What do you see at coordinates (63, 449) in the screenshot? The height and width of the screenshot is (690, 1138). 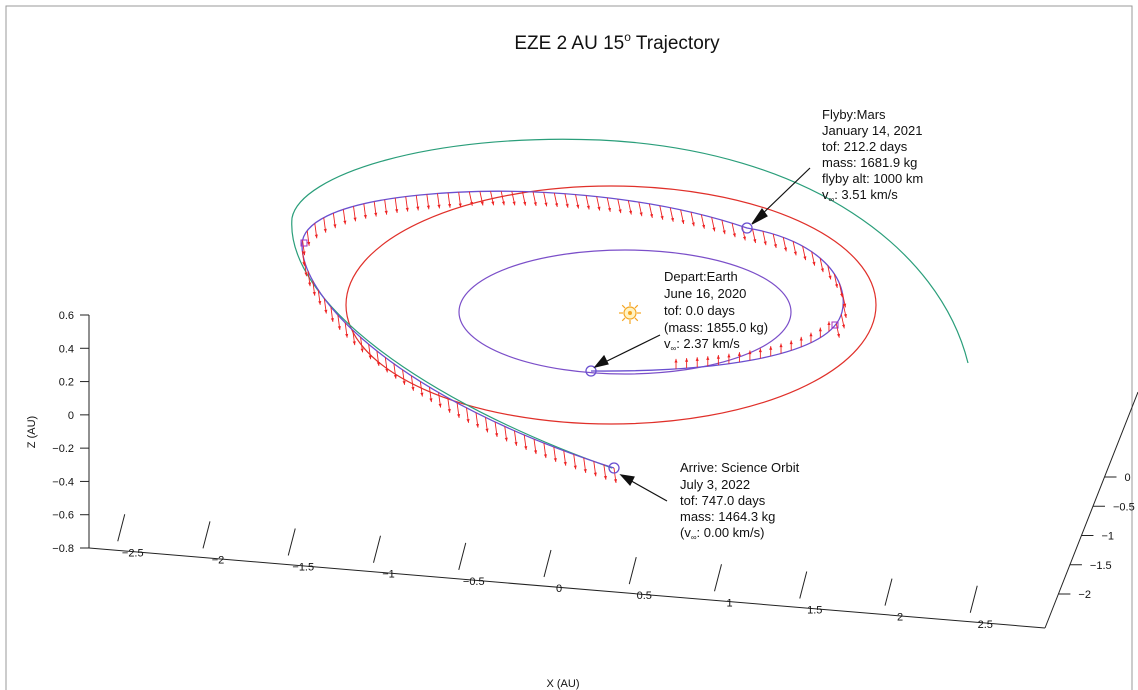 I see `z-tick-label: −0.2` at bounding box center [63, 449].